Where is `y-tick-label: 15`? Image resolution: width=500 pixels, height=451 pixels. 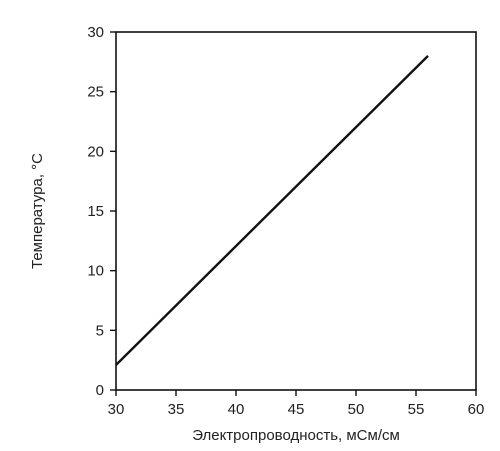
y-tick-label: 15 is located at coordinates (95, 211).